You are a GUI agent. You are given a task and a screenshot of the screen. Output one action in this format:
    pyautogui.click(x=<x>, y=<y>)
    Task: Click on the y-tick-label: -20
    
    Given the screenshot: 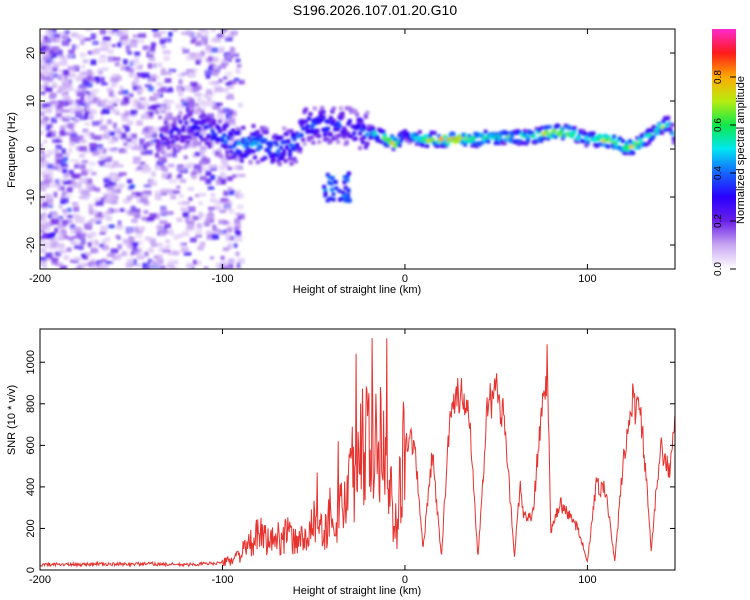 What is the action you would take?
    pyautogui.click(x=31, y=245)
    